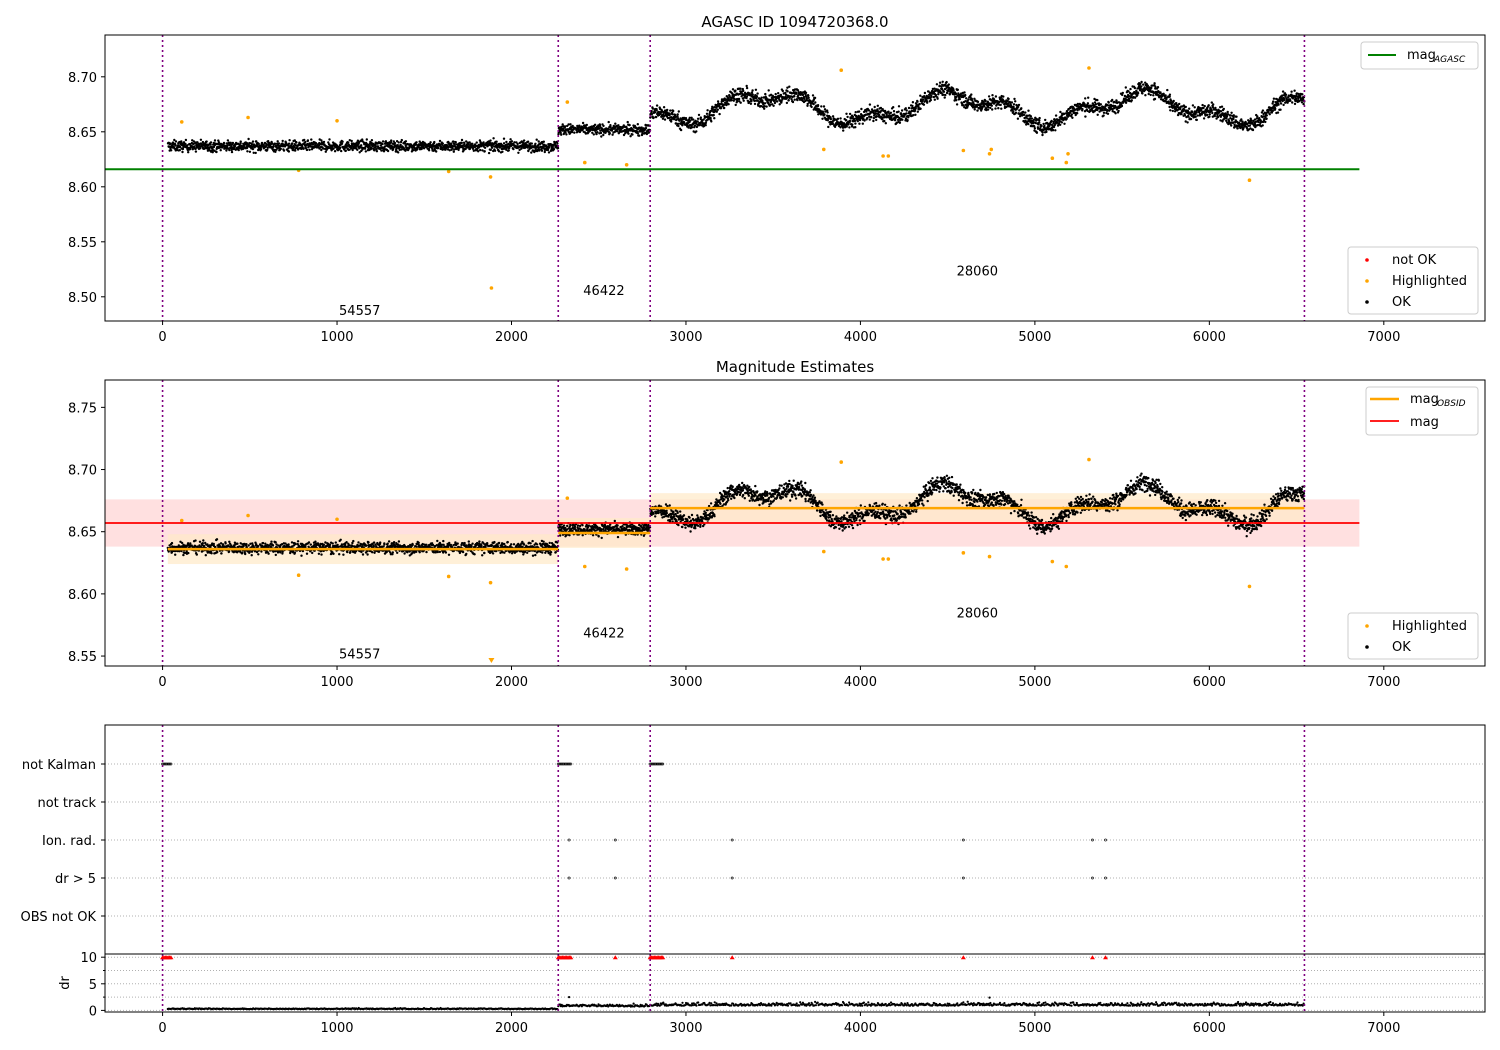 This screenshot has height=1050, width=1500. What do you see at coordinates (860, 337) in the screenshot?
I see `x-tick-label: 4000` at bounding box center [860, 337].